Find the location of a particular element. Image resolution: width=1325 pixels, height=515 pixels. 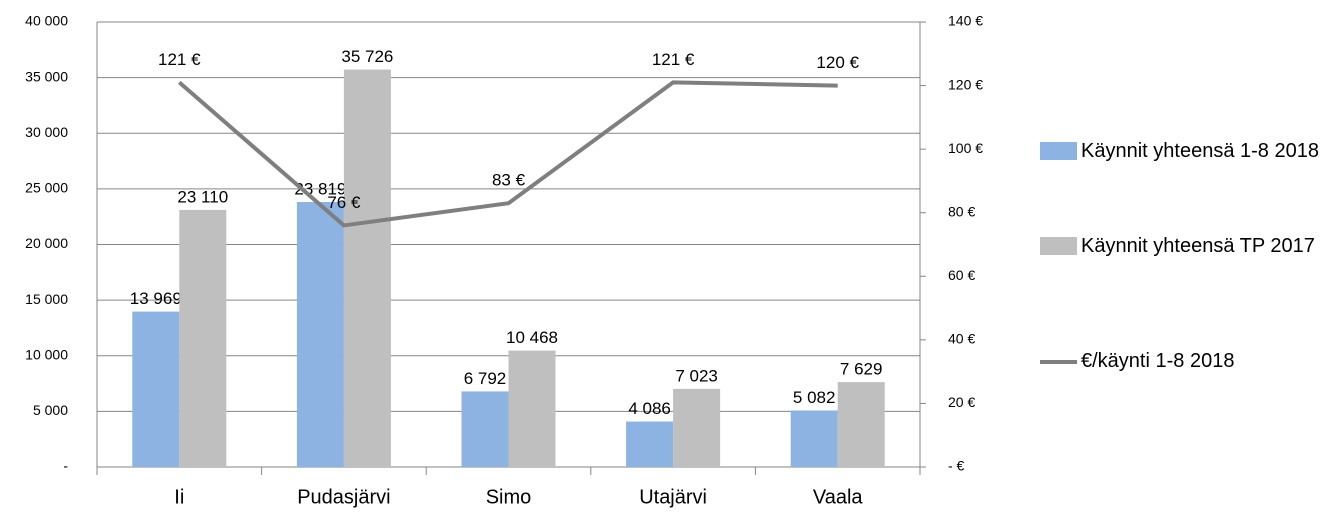

y-tick-label: 35 000 is located at coordinates (46, 76).